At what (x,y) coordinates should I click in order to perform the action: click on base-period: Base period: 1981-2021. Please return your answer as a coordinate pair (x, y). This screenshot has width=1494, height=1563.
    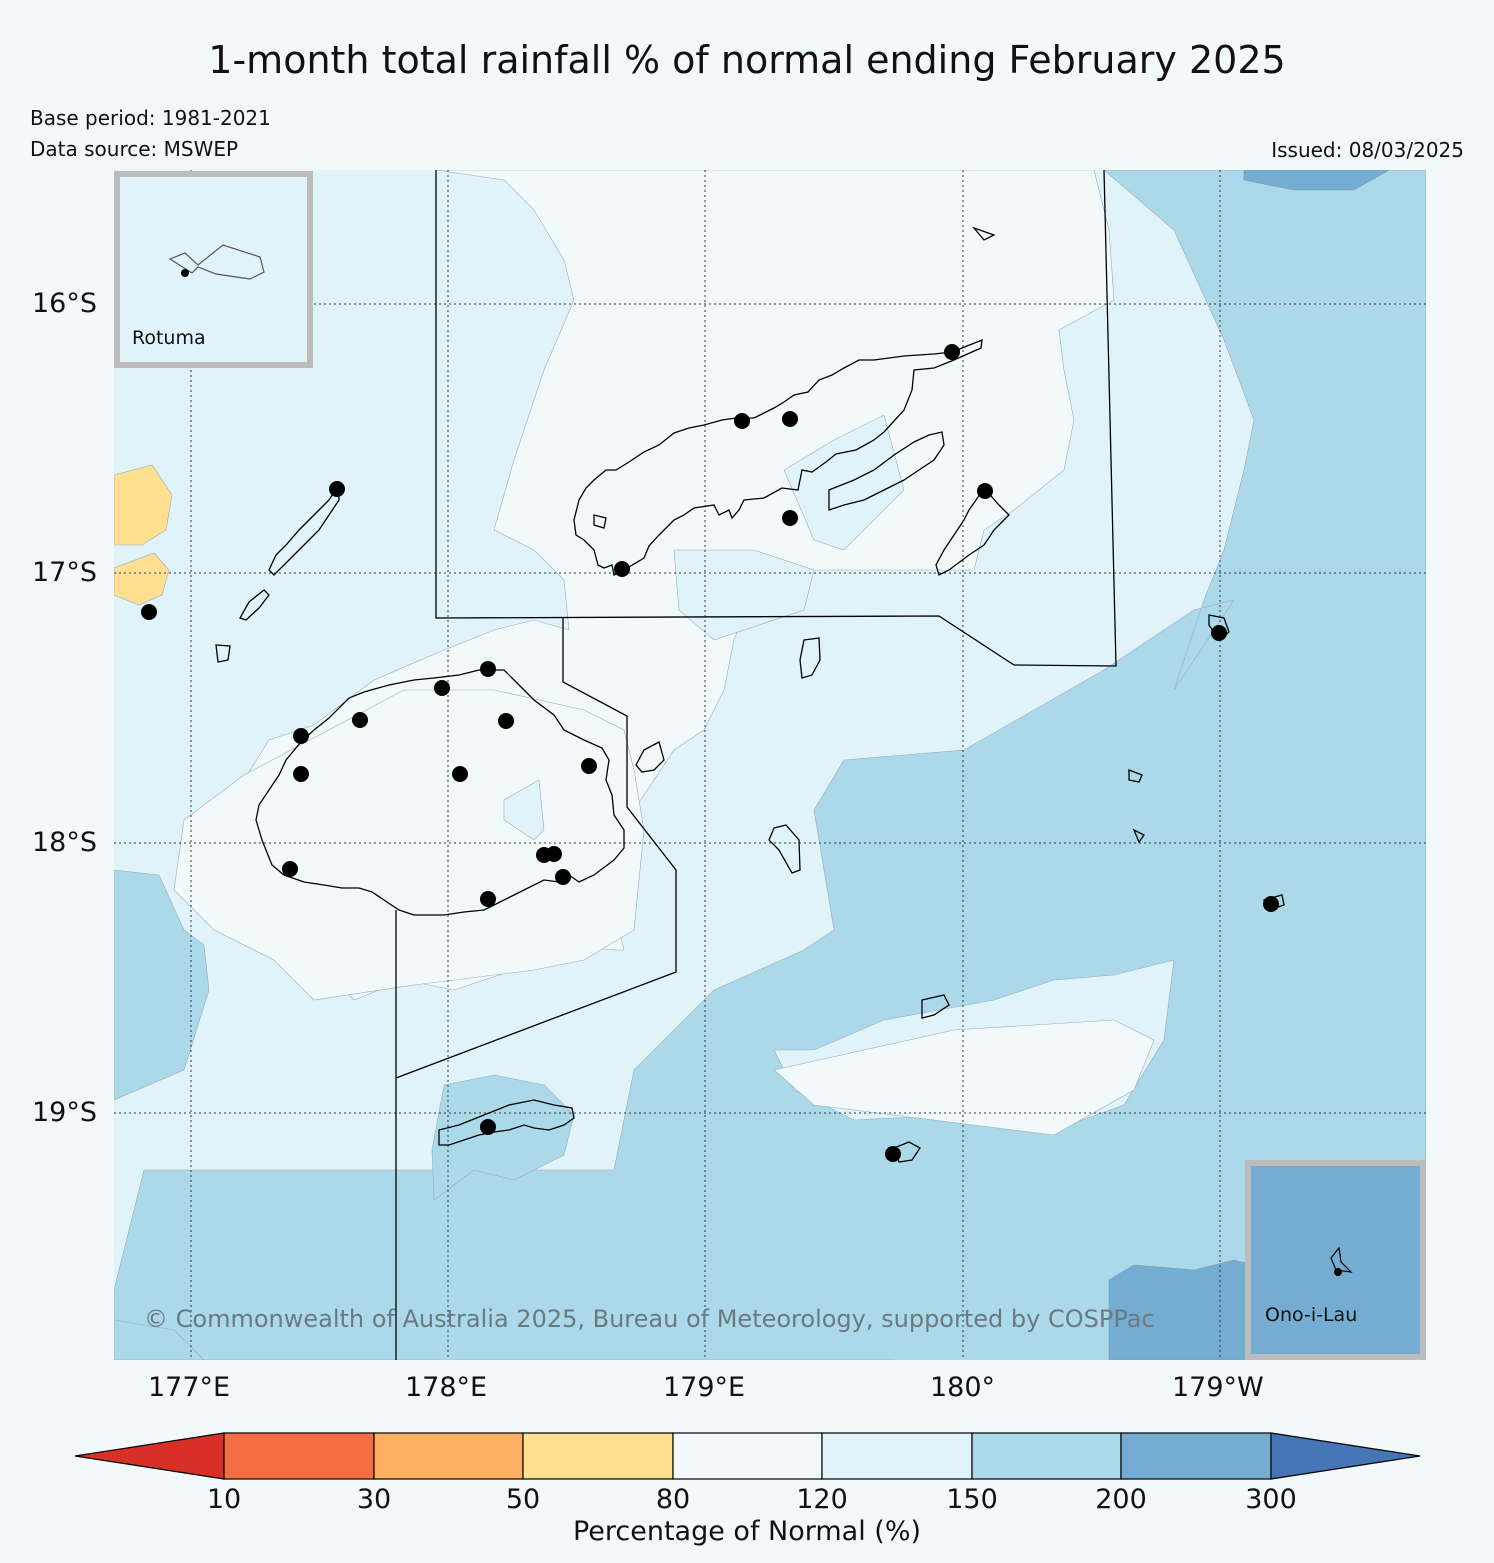
    Looking at the image, I should click on (150, 118).